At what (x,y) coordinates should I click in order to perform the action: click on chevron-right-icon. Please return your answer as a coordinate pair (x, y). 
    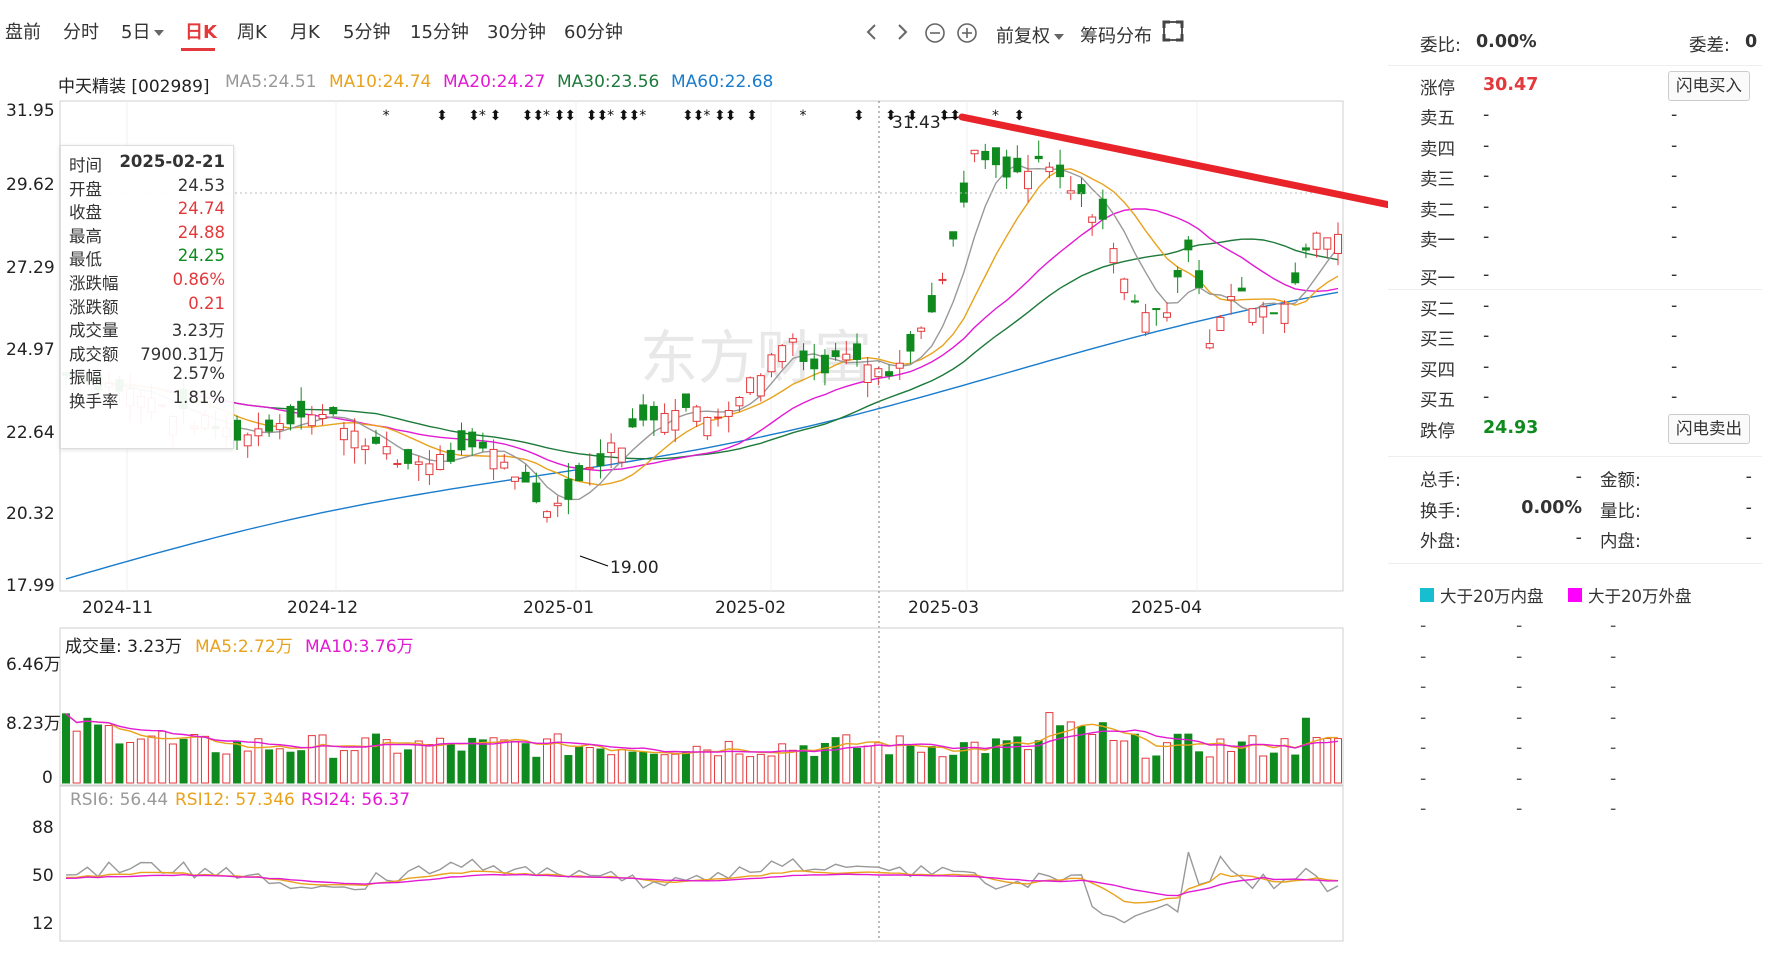
    Looking at the image, I should click on (903, 32).